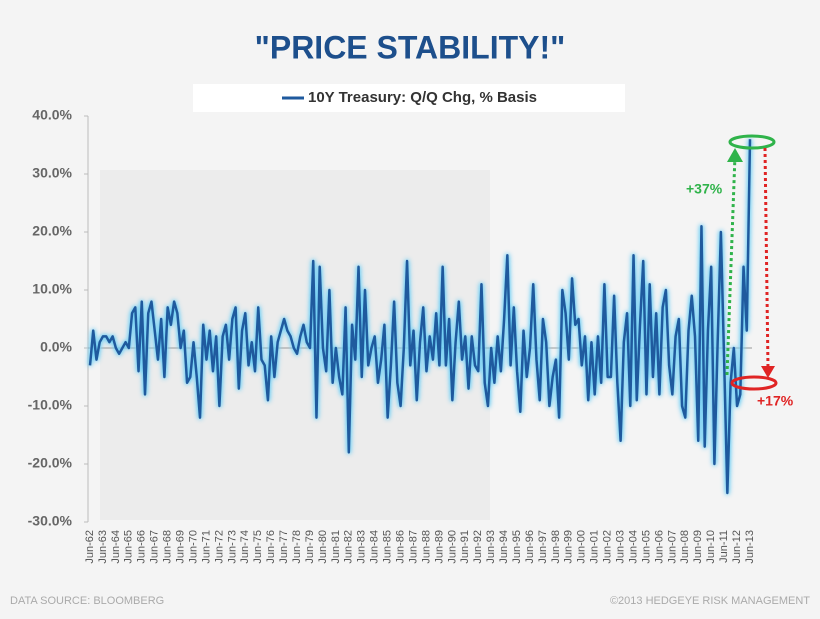 The height and width of the screenshot is (619, 820). I want to click on x-tick-label: Jun-09, so click(698, 547).